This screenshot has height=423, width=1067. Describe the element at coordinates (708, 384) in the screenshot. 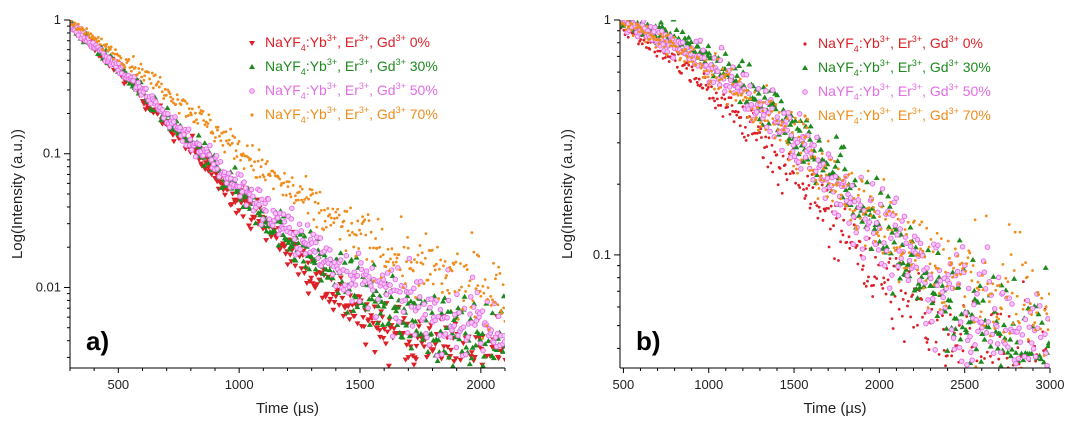

I see `x-tick-label: 1000` at that location.